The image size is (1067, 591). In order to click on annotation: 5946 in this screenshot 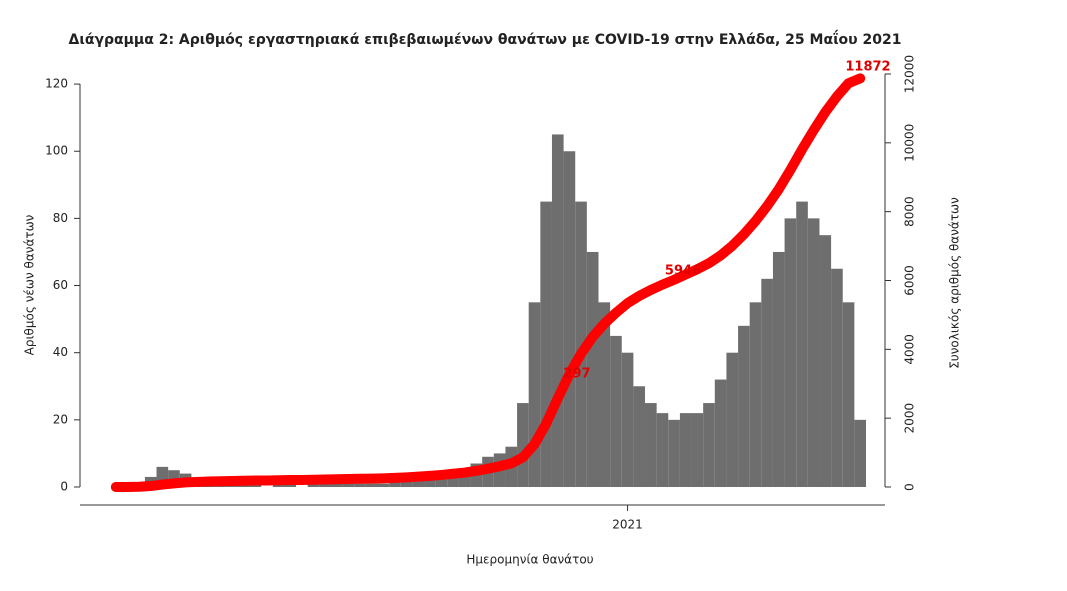, I will do `click(683, 271)`.